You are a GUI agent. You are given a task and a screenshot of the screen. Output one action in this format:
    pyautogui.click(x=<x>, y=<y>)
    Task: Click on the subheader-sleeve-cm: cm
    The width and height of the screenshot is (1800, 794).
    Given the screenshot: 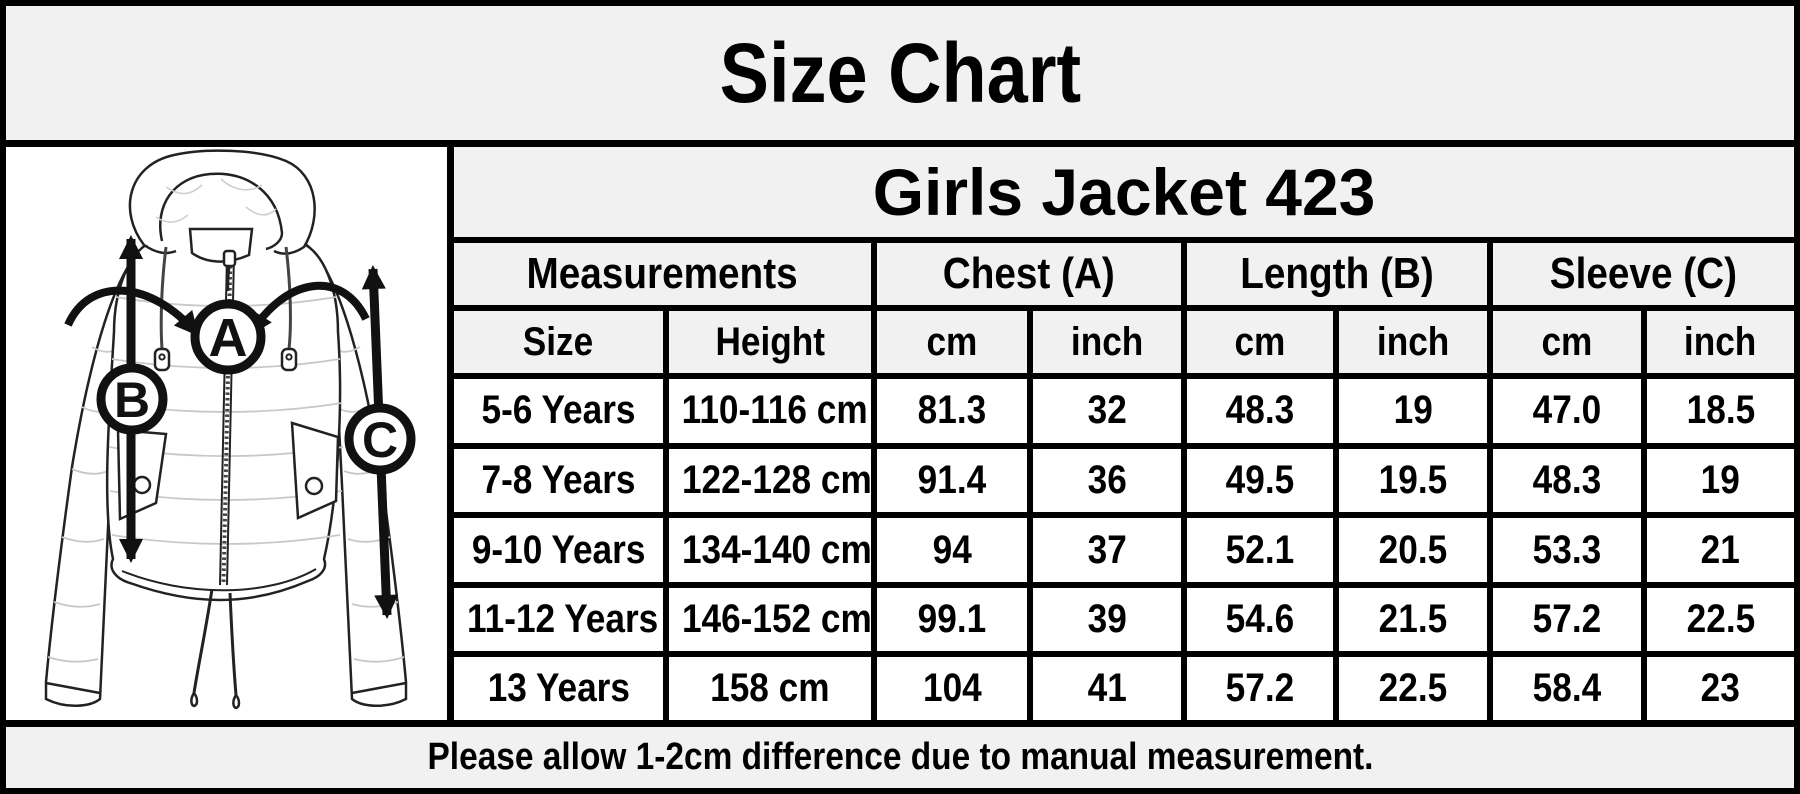 What is the action you would take?
    pyautogui.click(x=1567, y=342)
    